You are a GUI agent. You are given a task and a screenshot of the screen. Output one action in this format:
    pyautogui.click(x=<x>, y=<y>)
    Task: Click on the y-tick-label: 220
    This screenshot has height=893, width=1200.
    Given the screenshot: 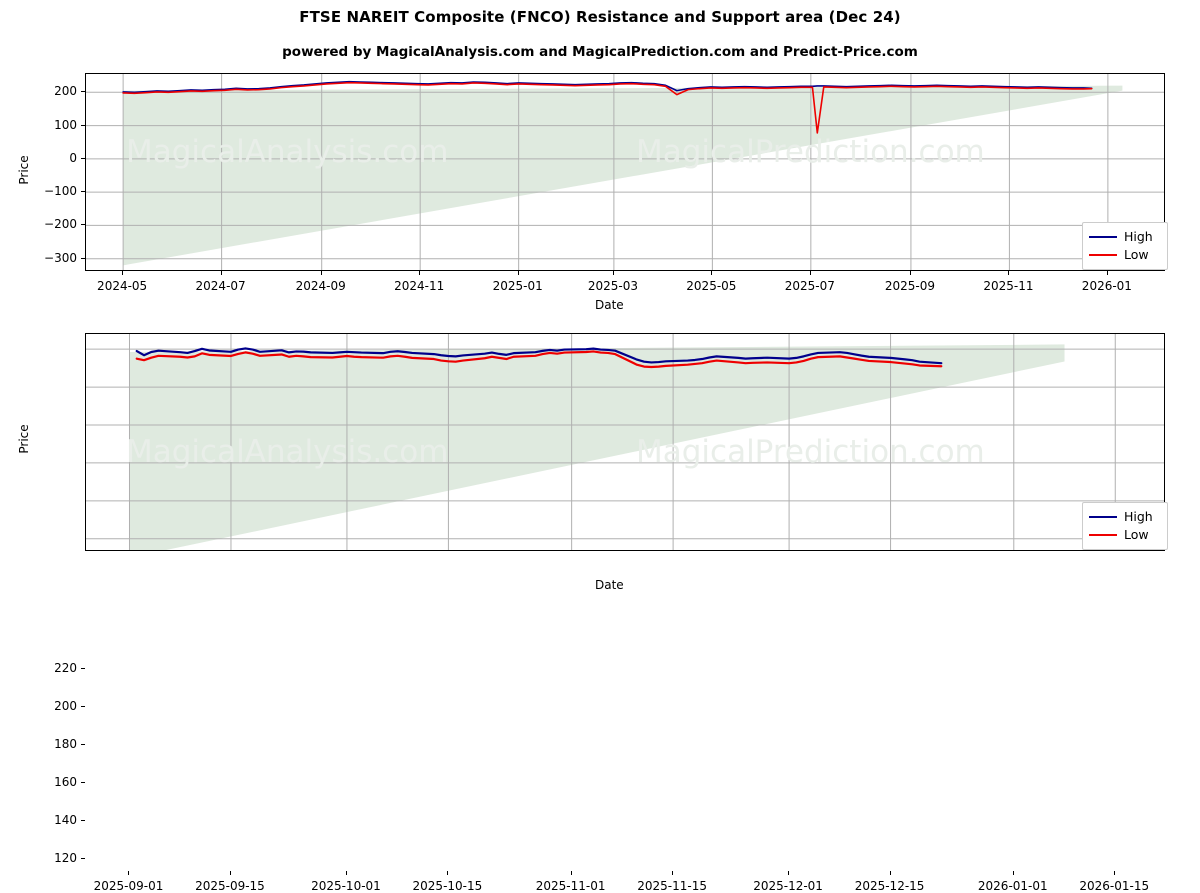 What is the action you would take?
    pyautogui.click(x=65, y=668)
    